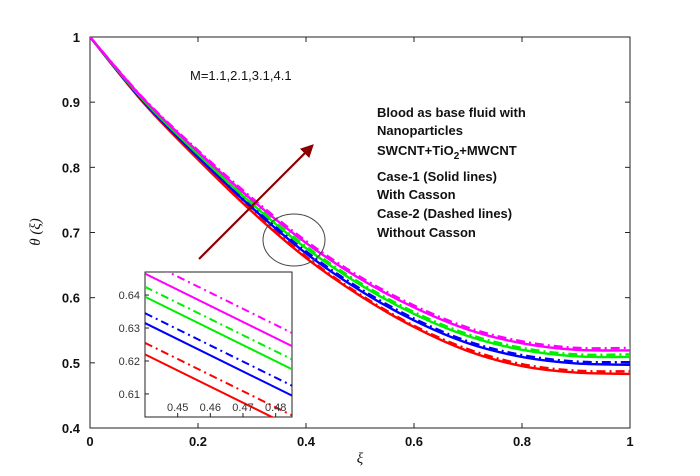 This screenshot has height=476, width=700. What do you see at coordinates (444, 213) in the screenshot?
I see `annotation-case2: Case-2 (Dashed lines)` at bounding box center [444, 213].